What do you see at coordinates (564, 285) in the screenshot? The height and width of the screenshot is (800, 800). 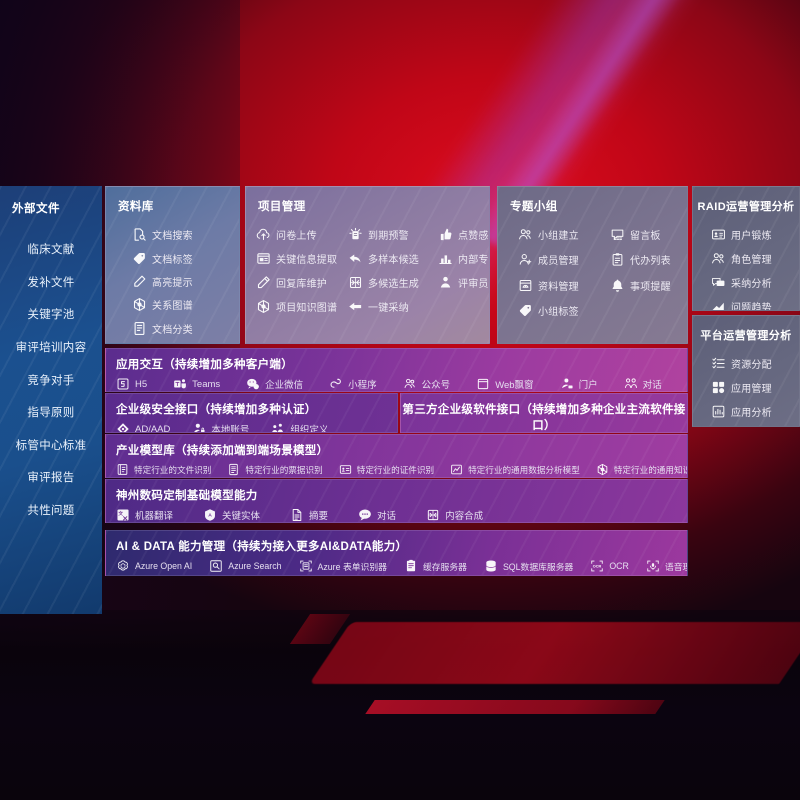 I see `item-material-management: 资料管理` at bounding box center [564, 285].